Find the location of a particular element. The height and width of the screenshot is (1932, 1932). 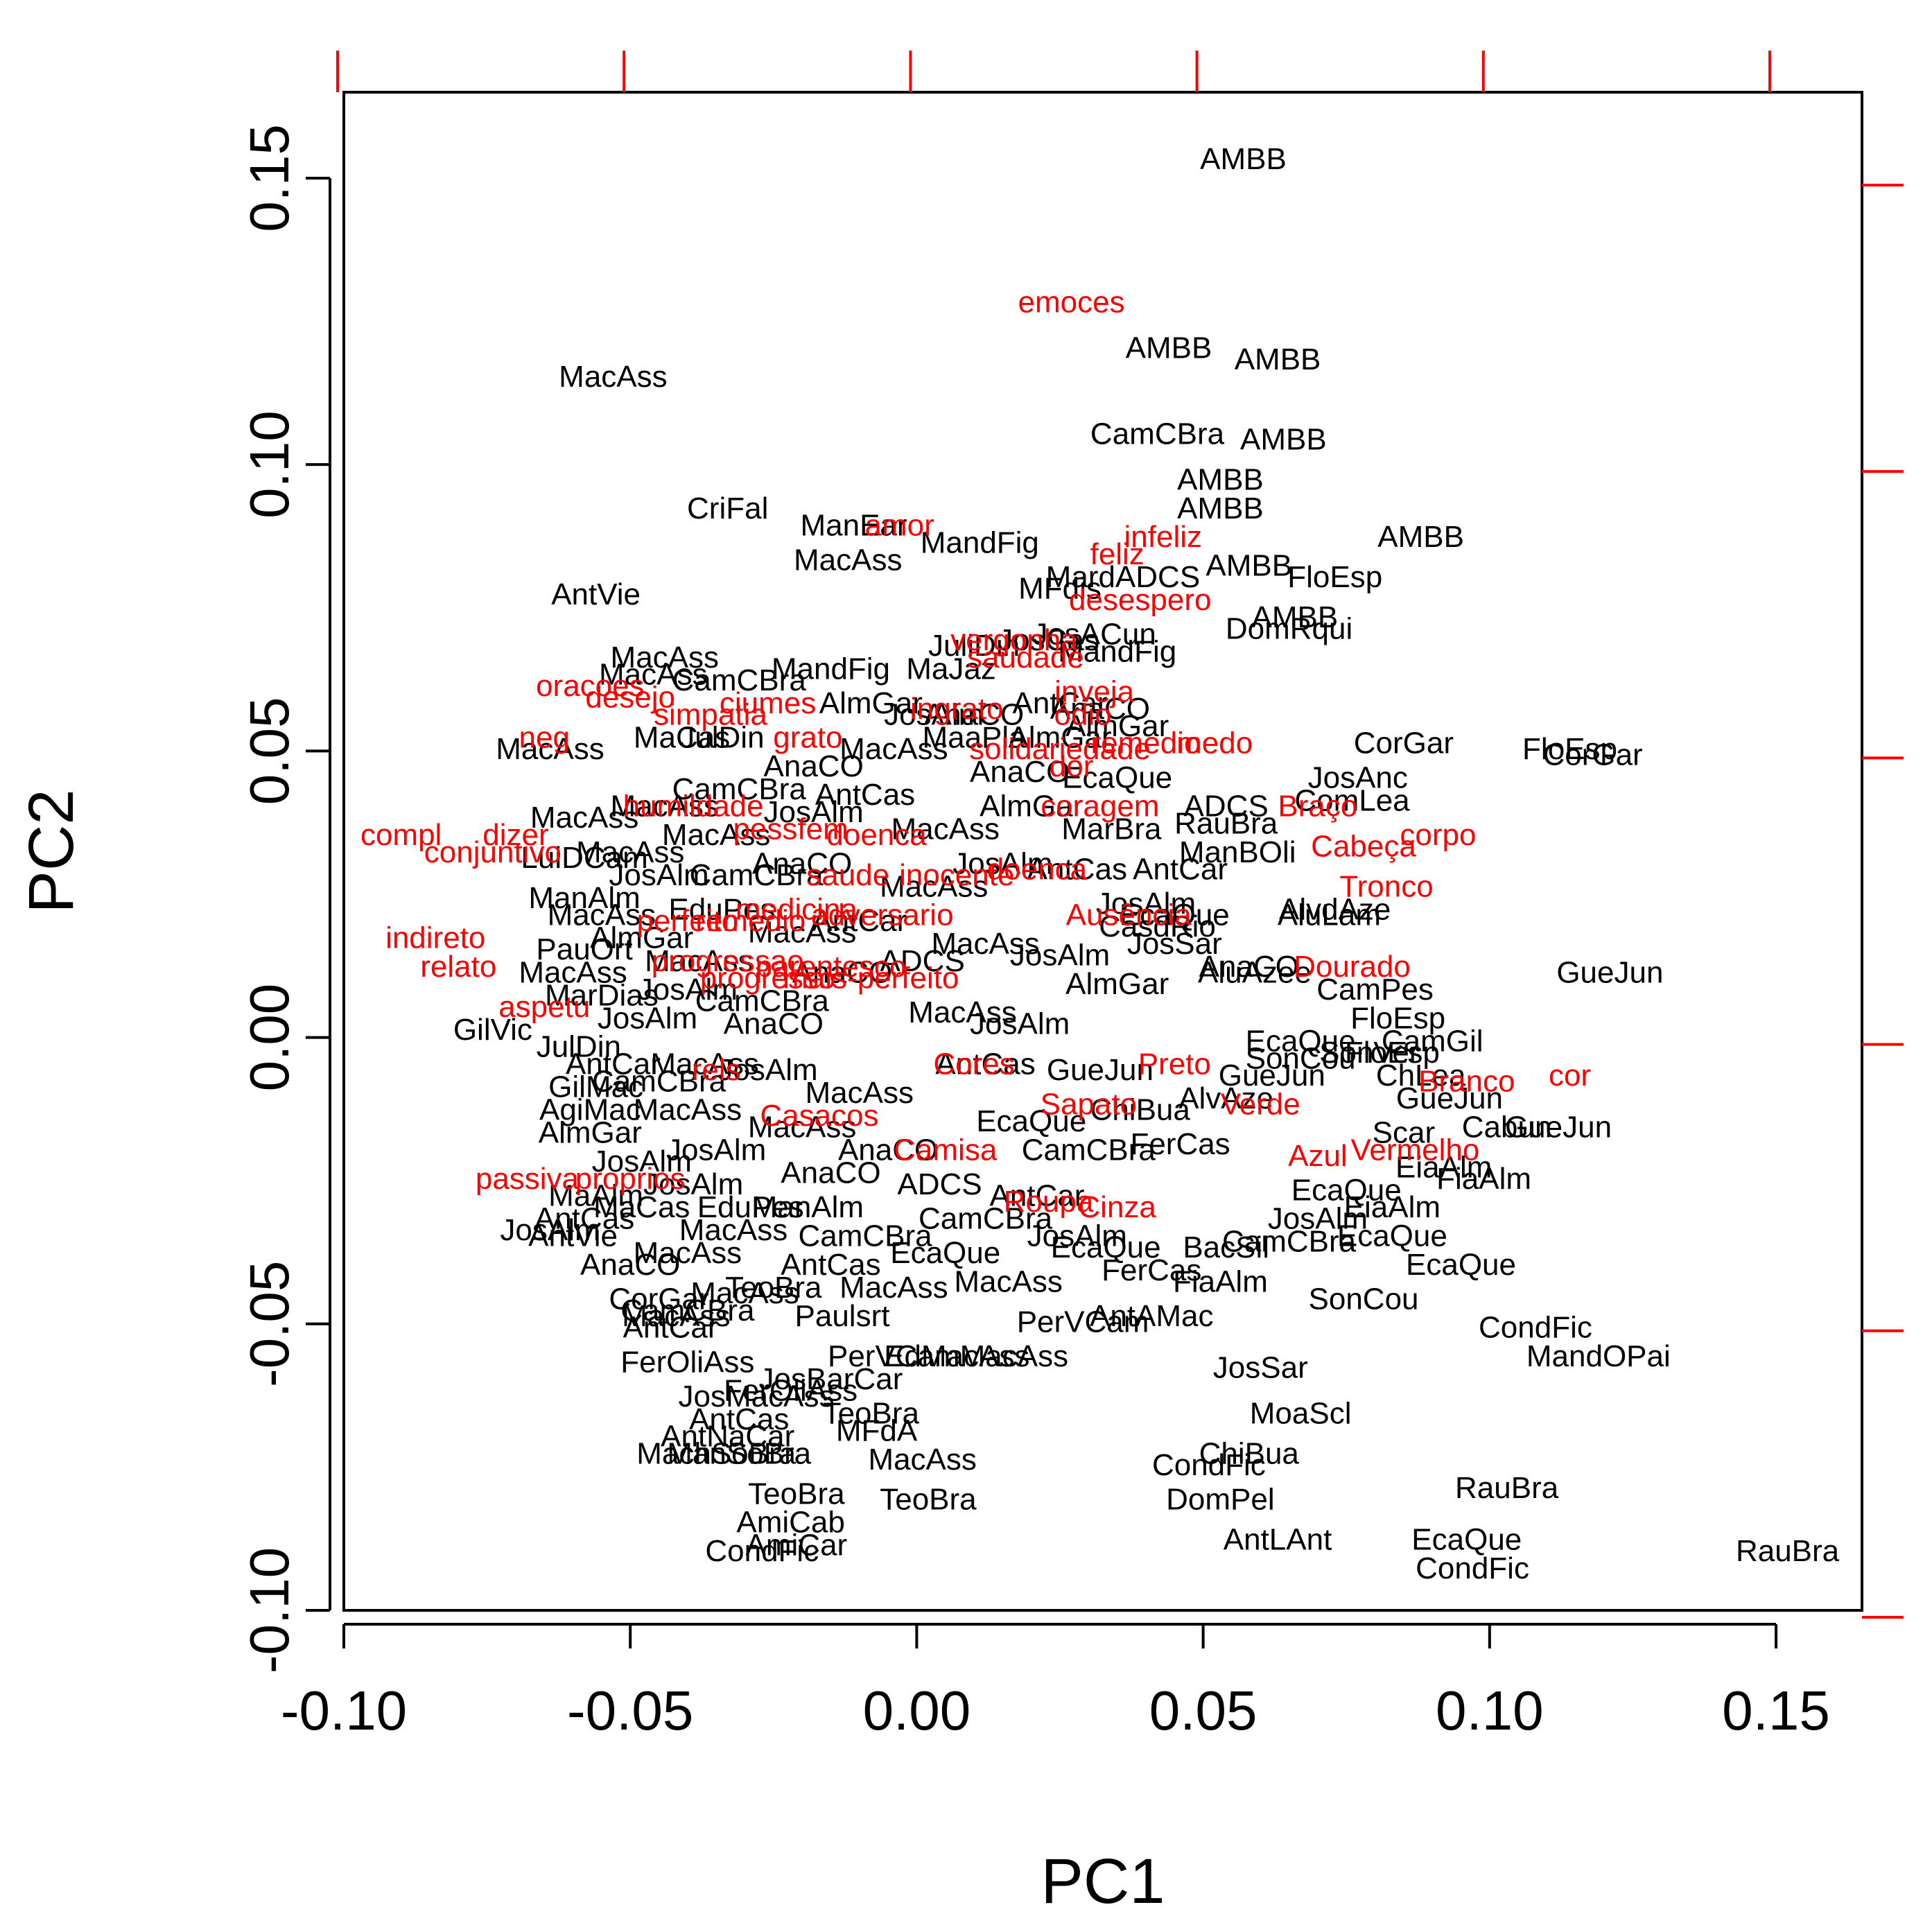

variable-label: inocente is located at coordinates (956, 875).